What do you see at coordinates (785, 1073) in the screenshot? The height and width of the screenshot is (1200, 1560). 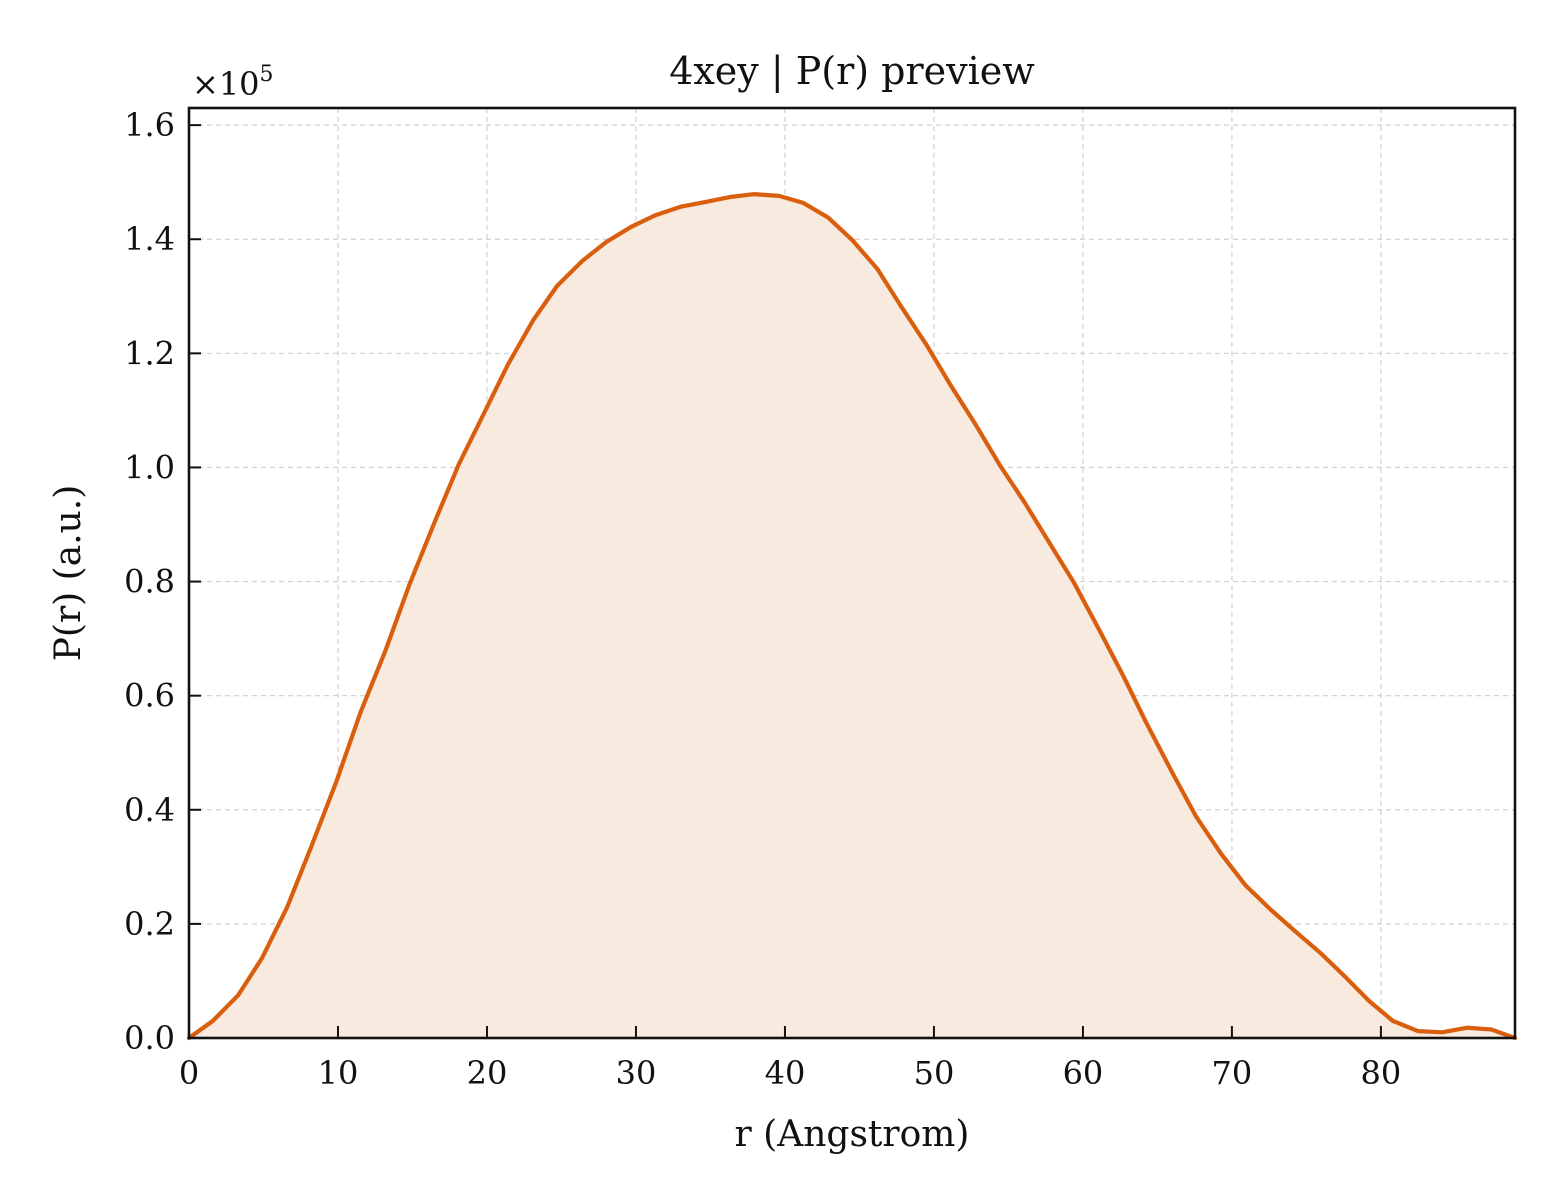 I see `x-tick-label: 40` at bounding box center [785, 1073].